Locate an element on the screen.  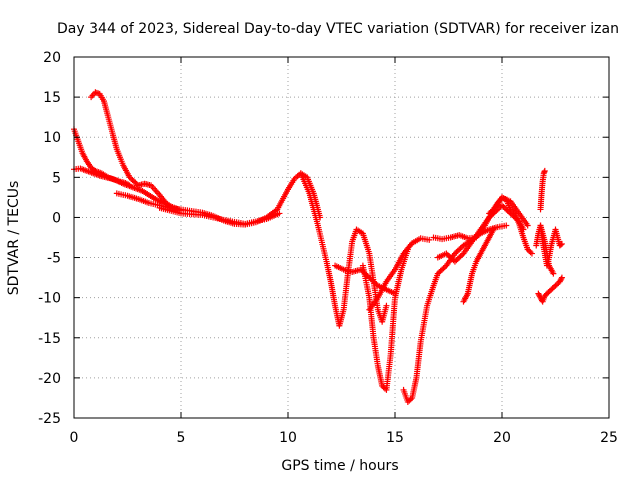
y-tick-label: 20 is located at coordinates (52, 58).